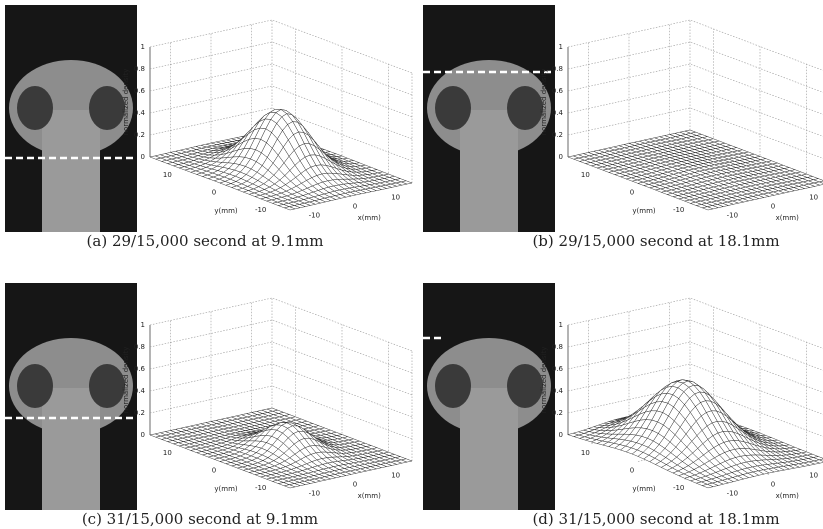 Image resolution: width=823 pixels, height=529 pixels. Describe the element at coordinates (655, 241) in the screenshot. I see `caption: (b) 29/15,000 second at 18.1mm` at that location.